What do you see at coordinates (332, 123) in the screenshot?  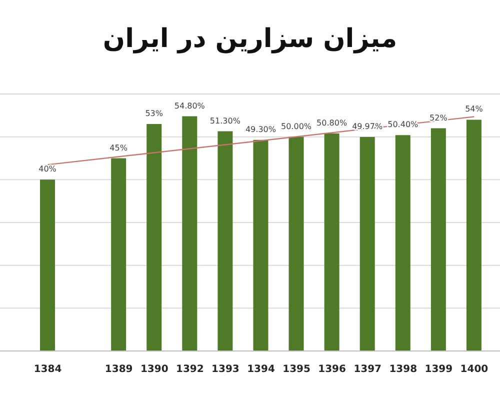 I see `data-label: 50.80%` at bounding box center [332, 123].